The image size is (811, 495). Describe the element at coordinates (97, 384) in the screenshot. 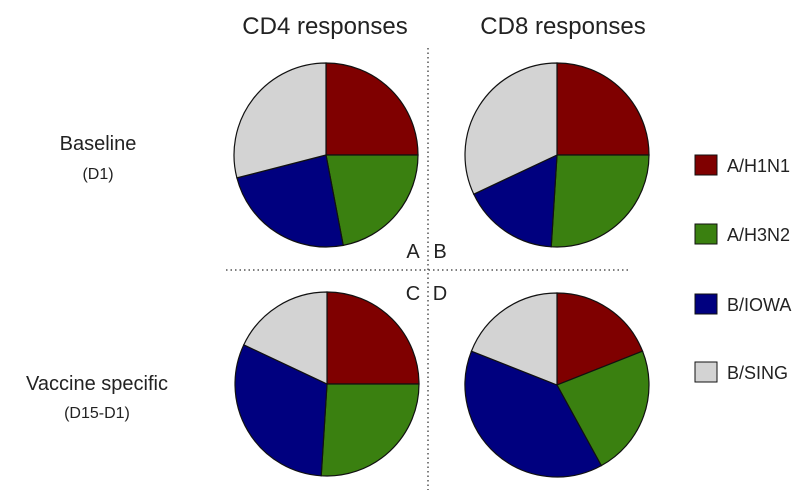

I see `row-label-vaccine-specific: Vaccine specific` at that location.